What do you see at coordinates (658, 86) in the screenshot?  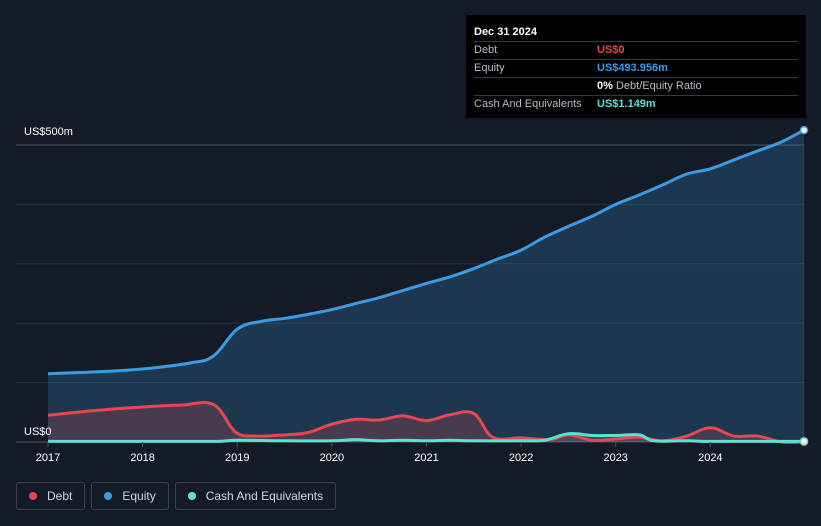 I see `ratio-label: Debt/Equity Ratio` at bounding box center [658, 86].